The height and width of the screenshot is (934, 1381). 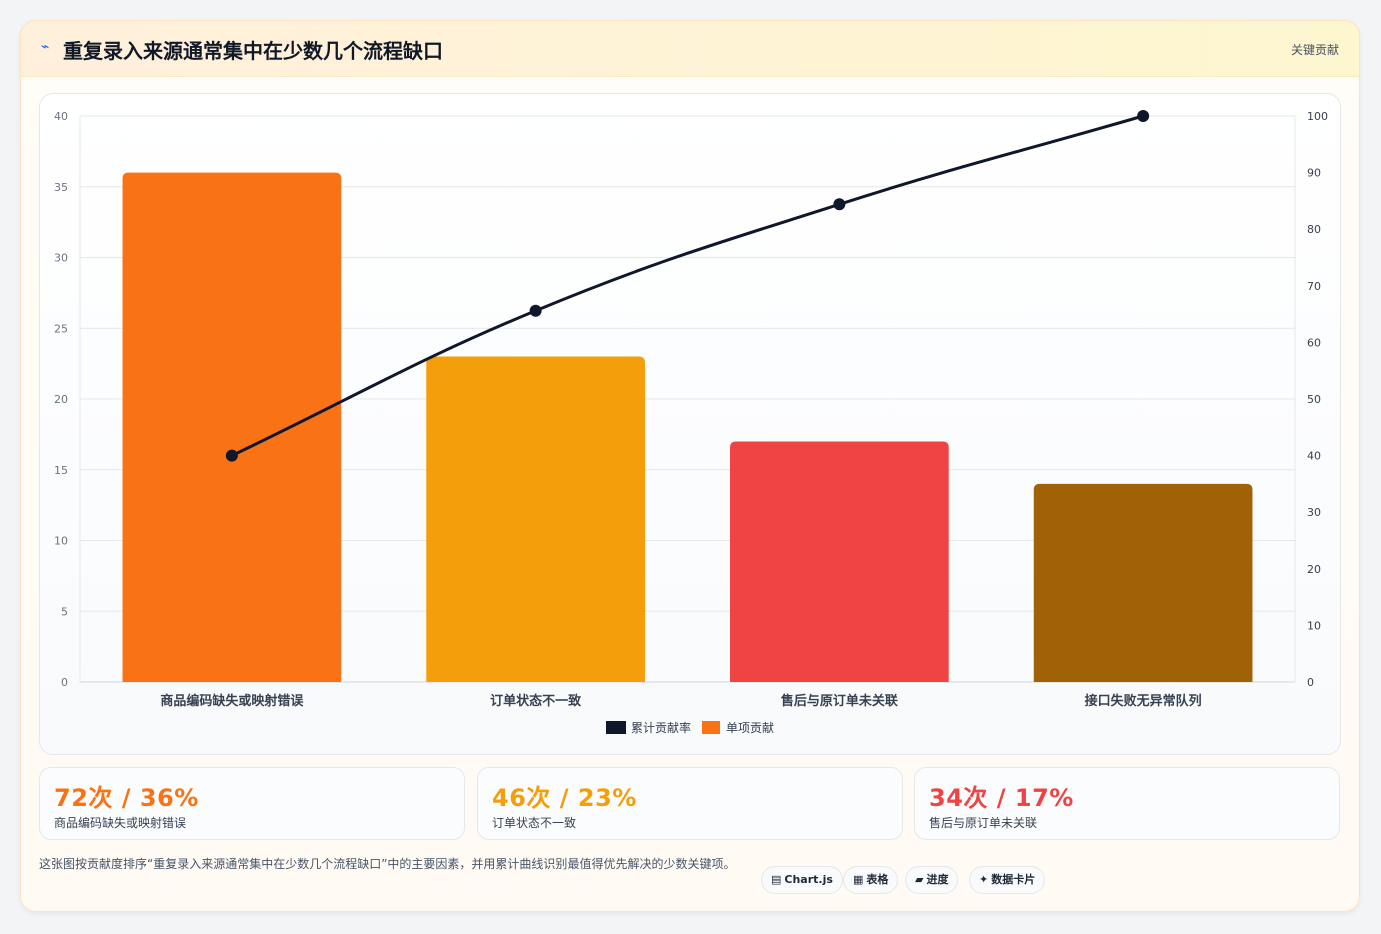 I want to click on y-right-tick-label: 40, so click(x=1314, y=456).